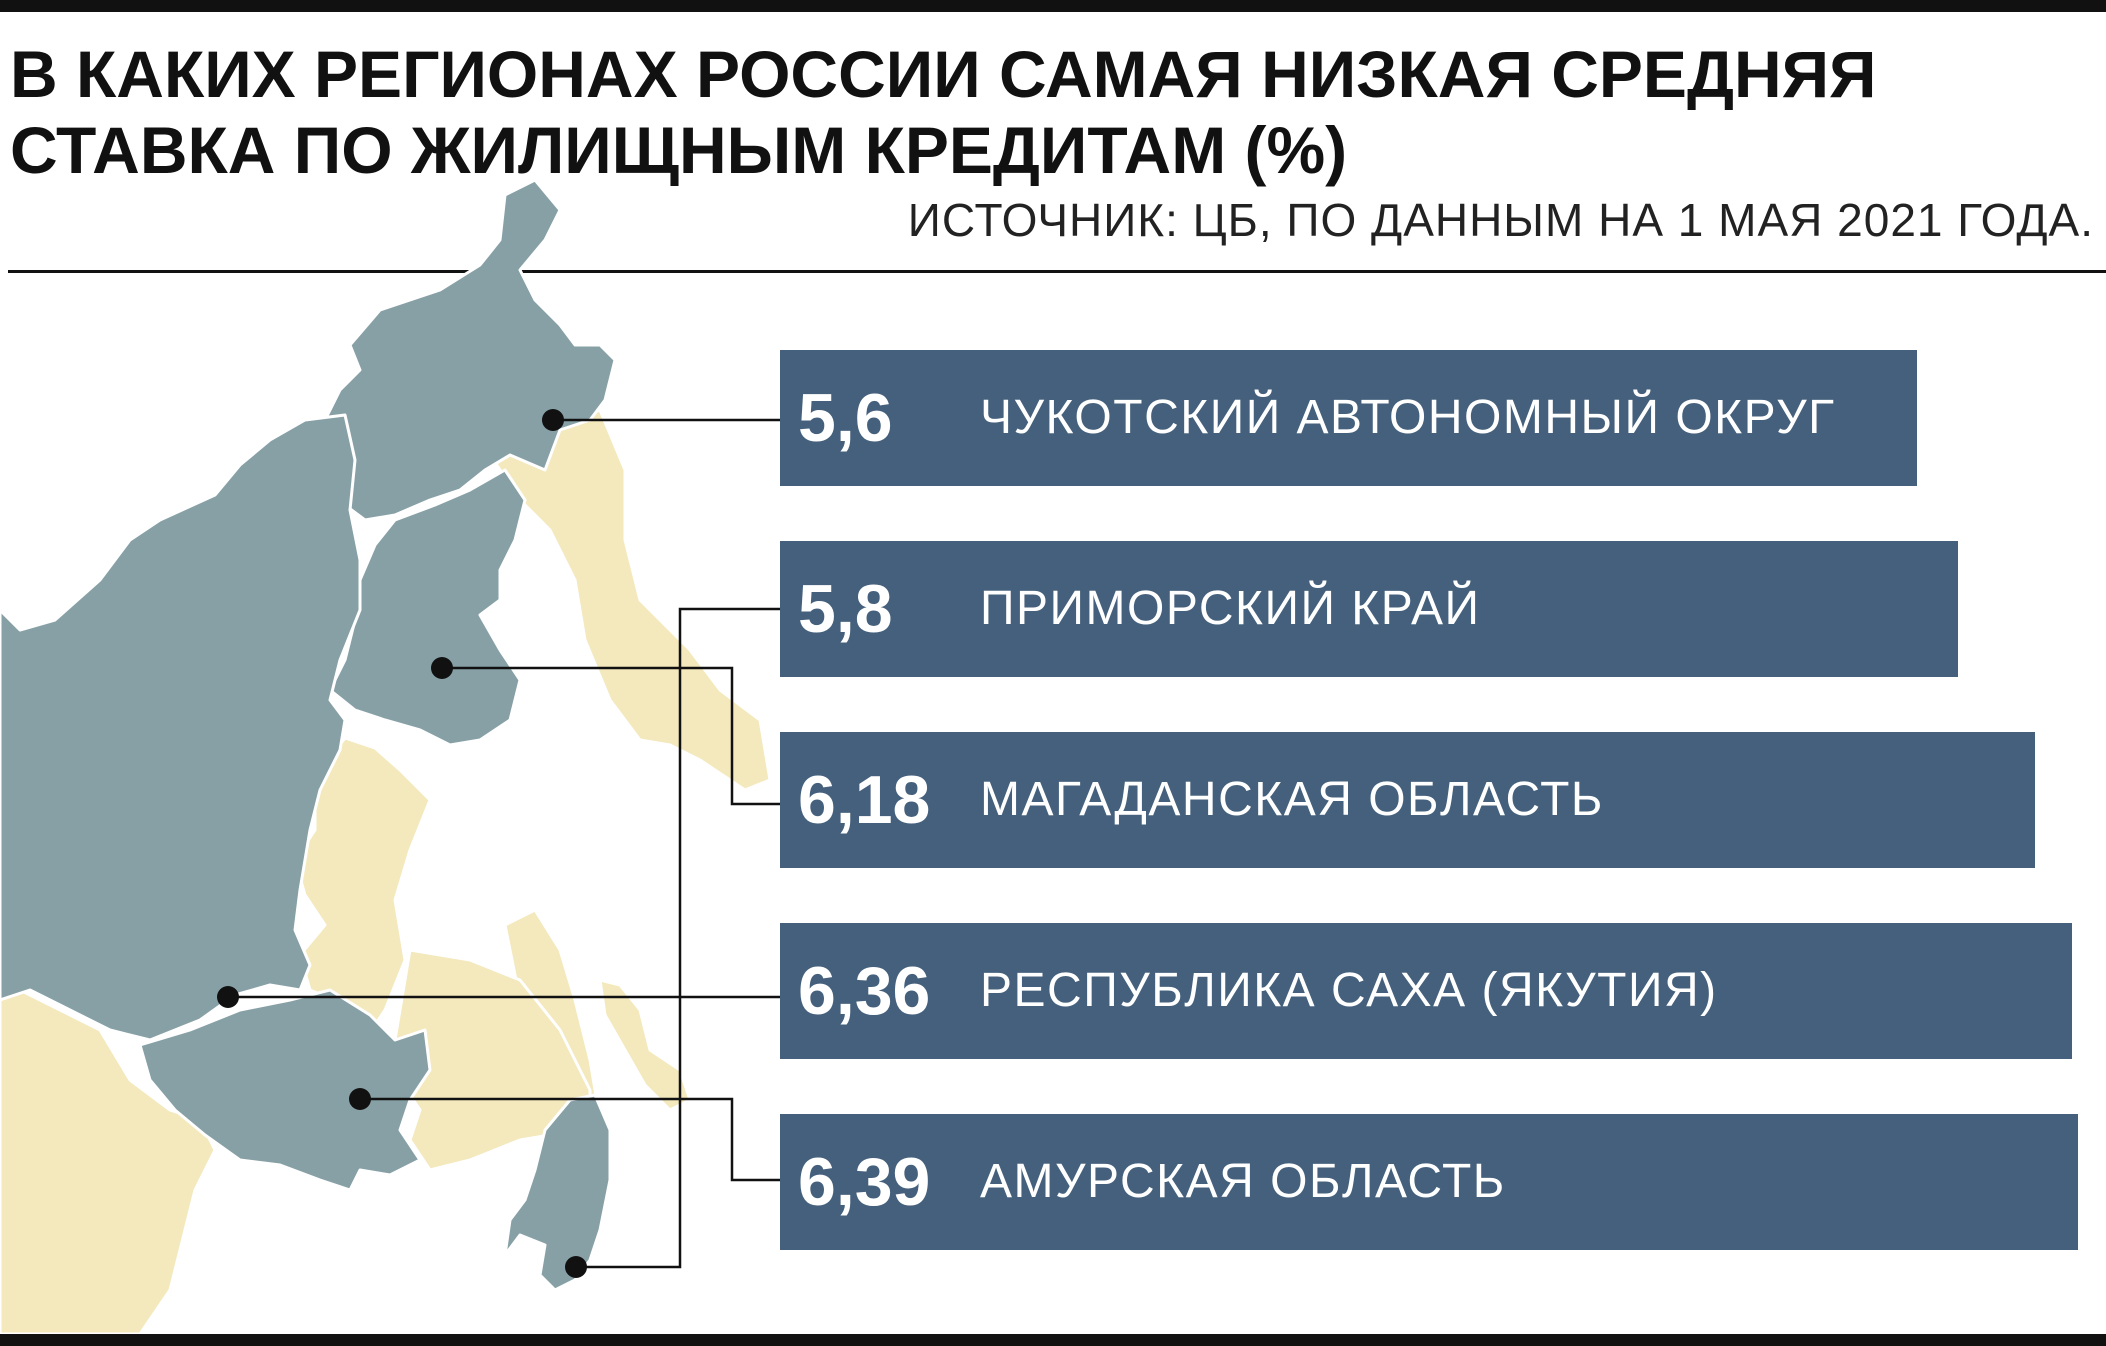 The image size is (2106, 1346). What do you see at coordinates (470, 350) in the screenshot?
I see `map-region-chukotka` at bounding box center [470, 350].